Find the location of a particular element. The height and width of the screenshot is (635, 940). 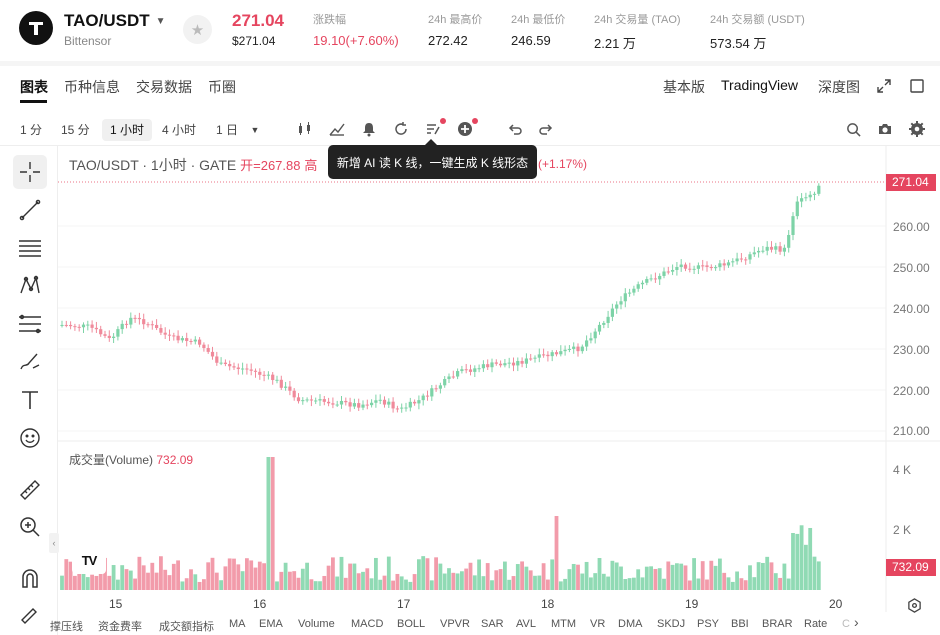

indicator-item: Volume is located at coordinates (316, 624).